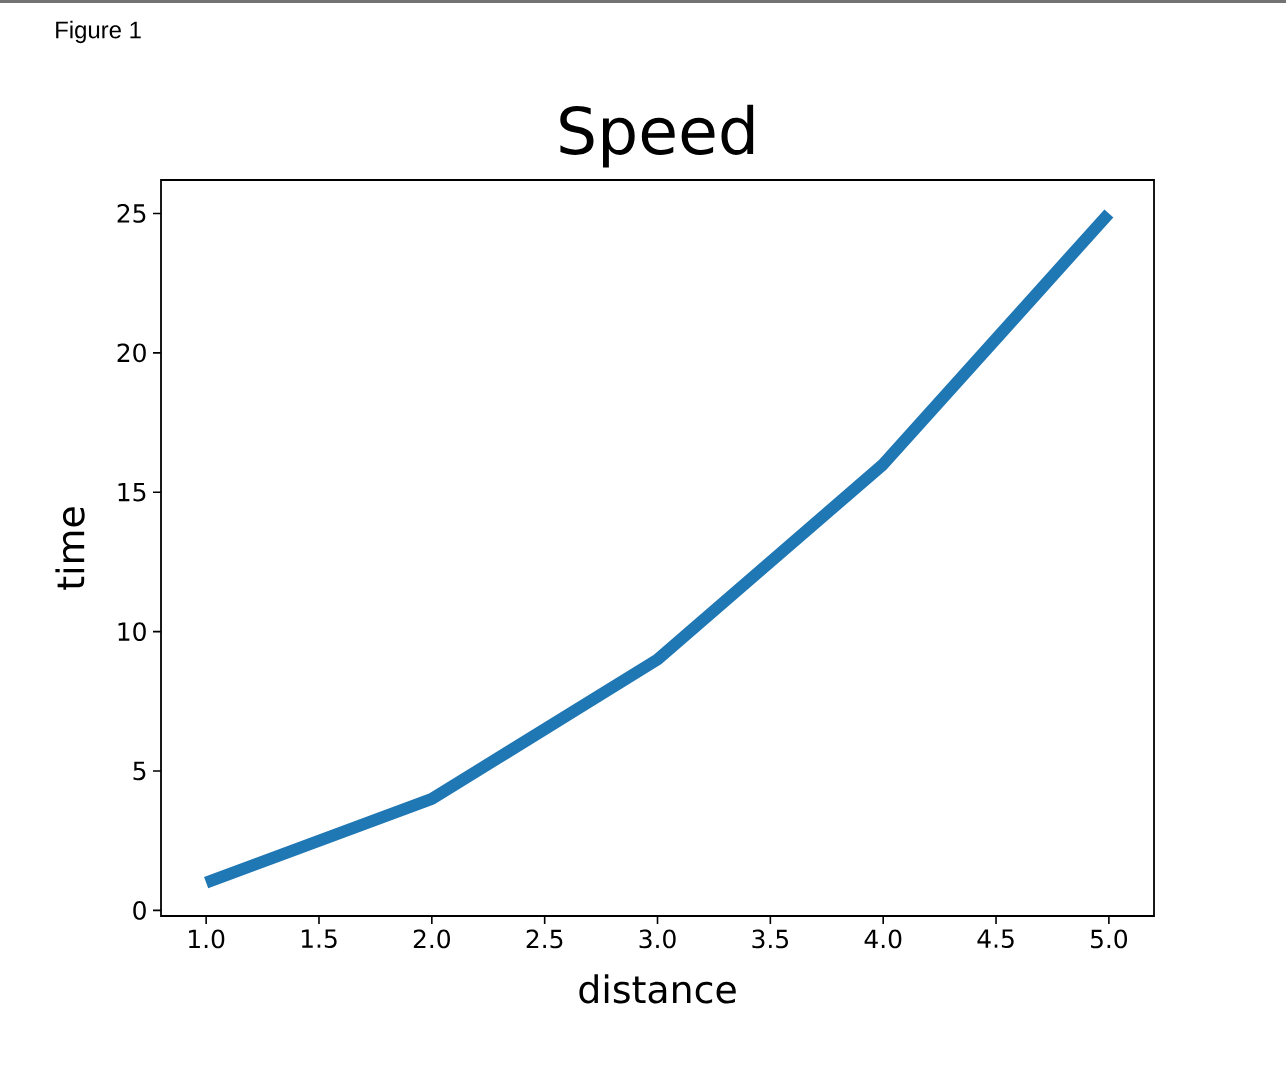  What do you see at coordinates (139, 771) in the screenshot?
I see `y-tick-label: 5` at bounding box center [139, 771].